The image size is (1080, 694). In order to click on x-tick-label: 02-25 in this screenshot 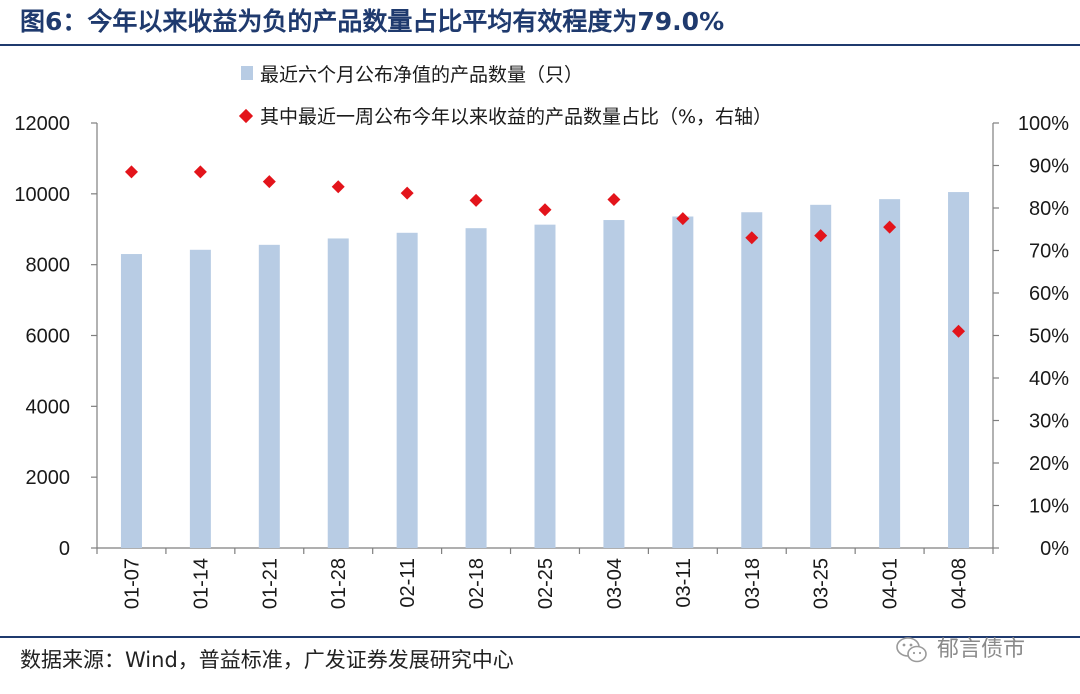, I will do `click(546, 583)`.